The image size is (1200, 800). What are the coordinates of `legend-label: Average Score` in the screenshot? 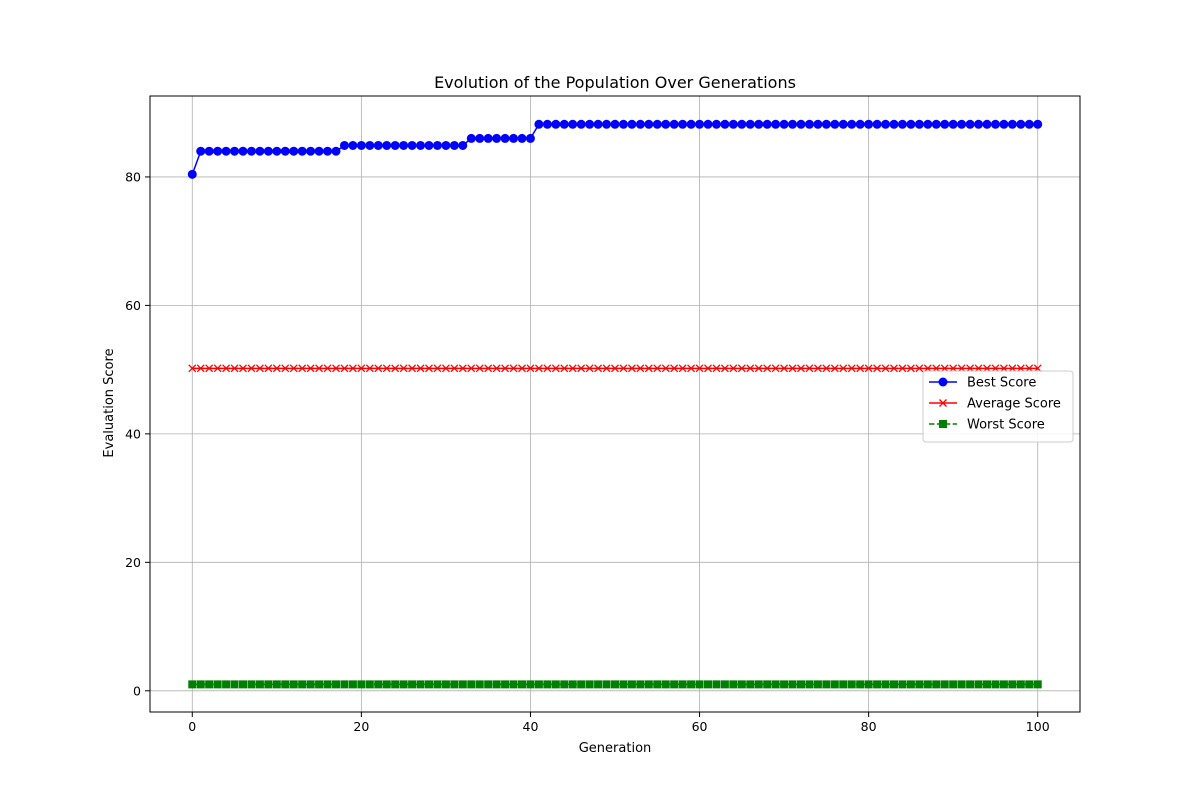 It's located at (1014, 404).